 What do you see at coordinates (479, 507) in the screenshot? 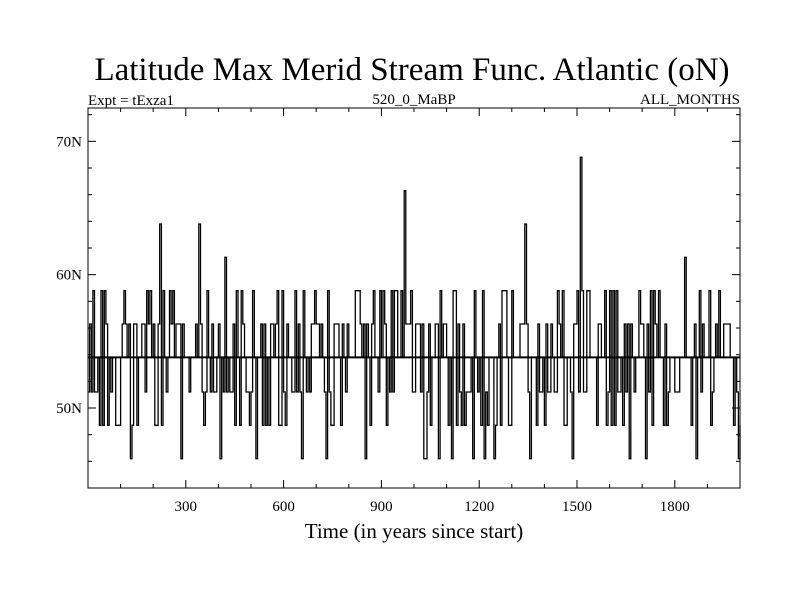
I see `x-tick-label: 1200` at bounding box center [479, 507].